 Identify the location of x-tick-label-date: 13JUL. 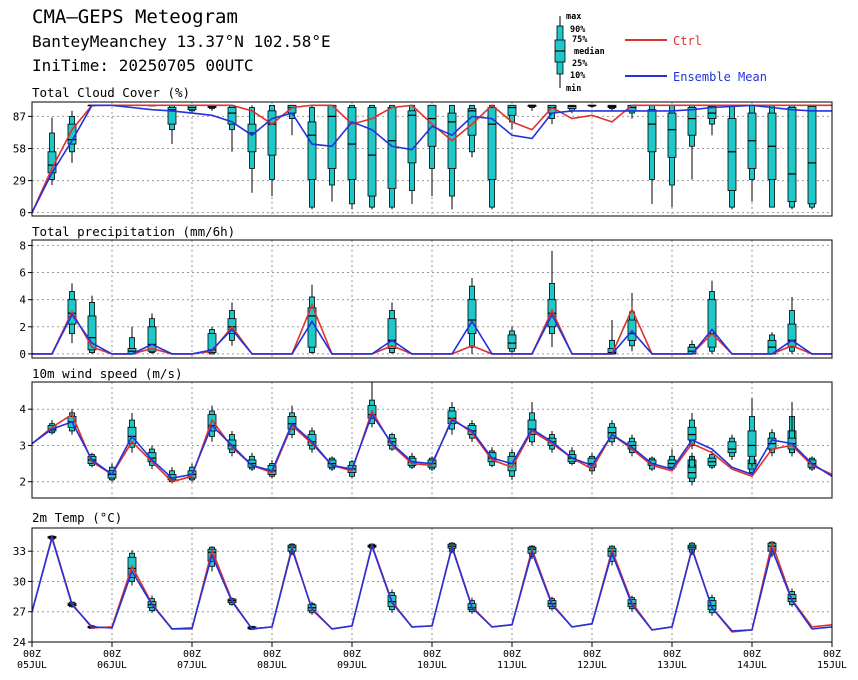
(672, 665).